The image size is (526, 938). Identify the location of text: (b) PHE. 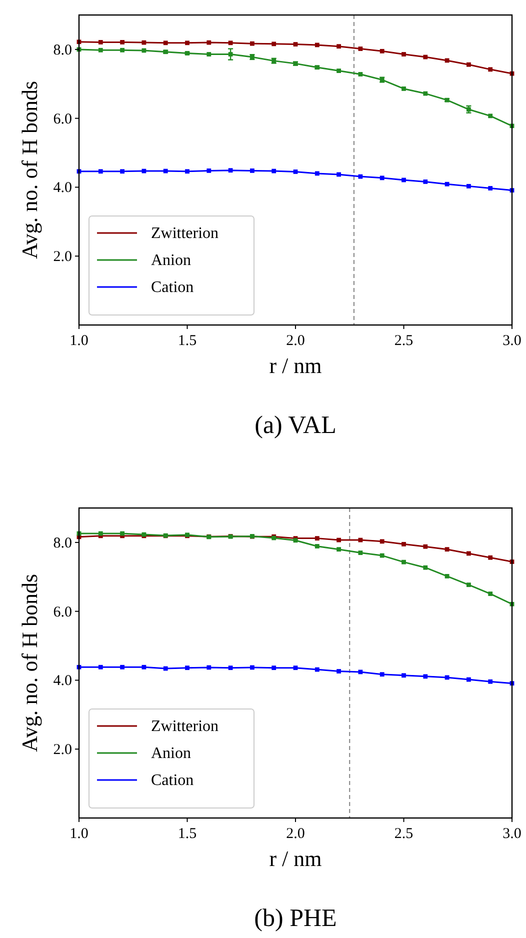
(295, 918).